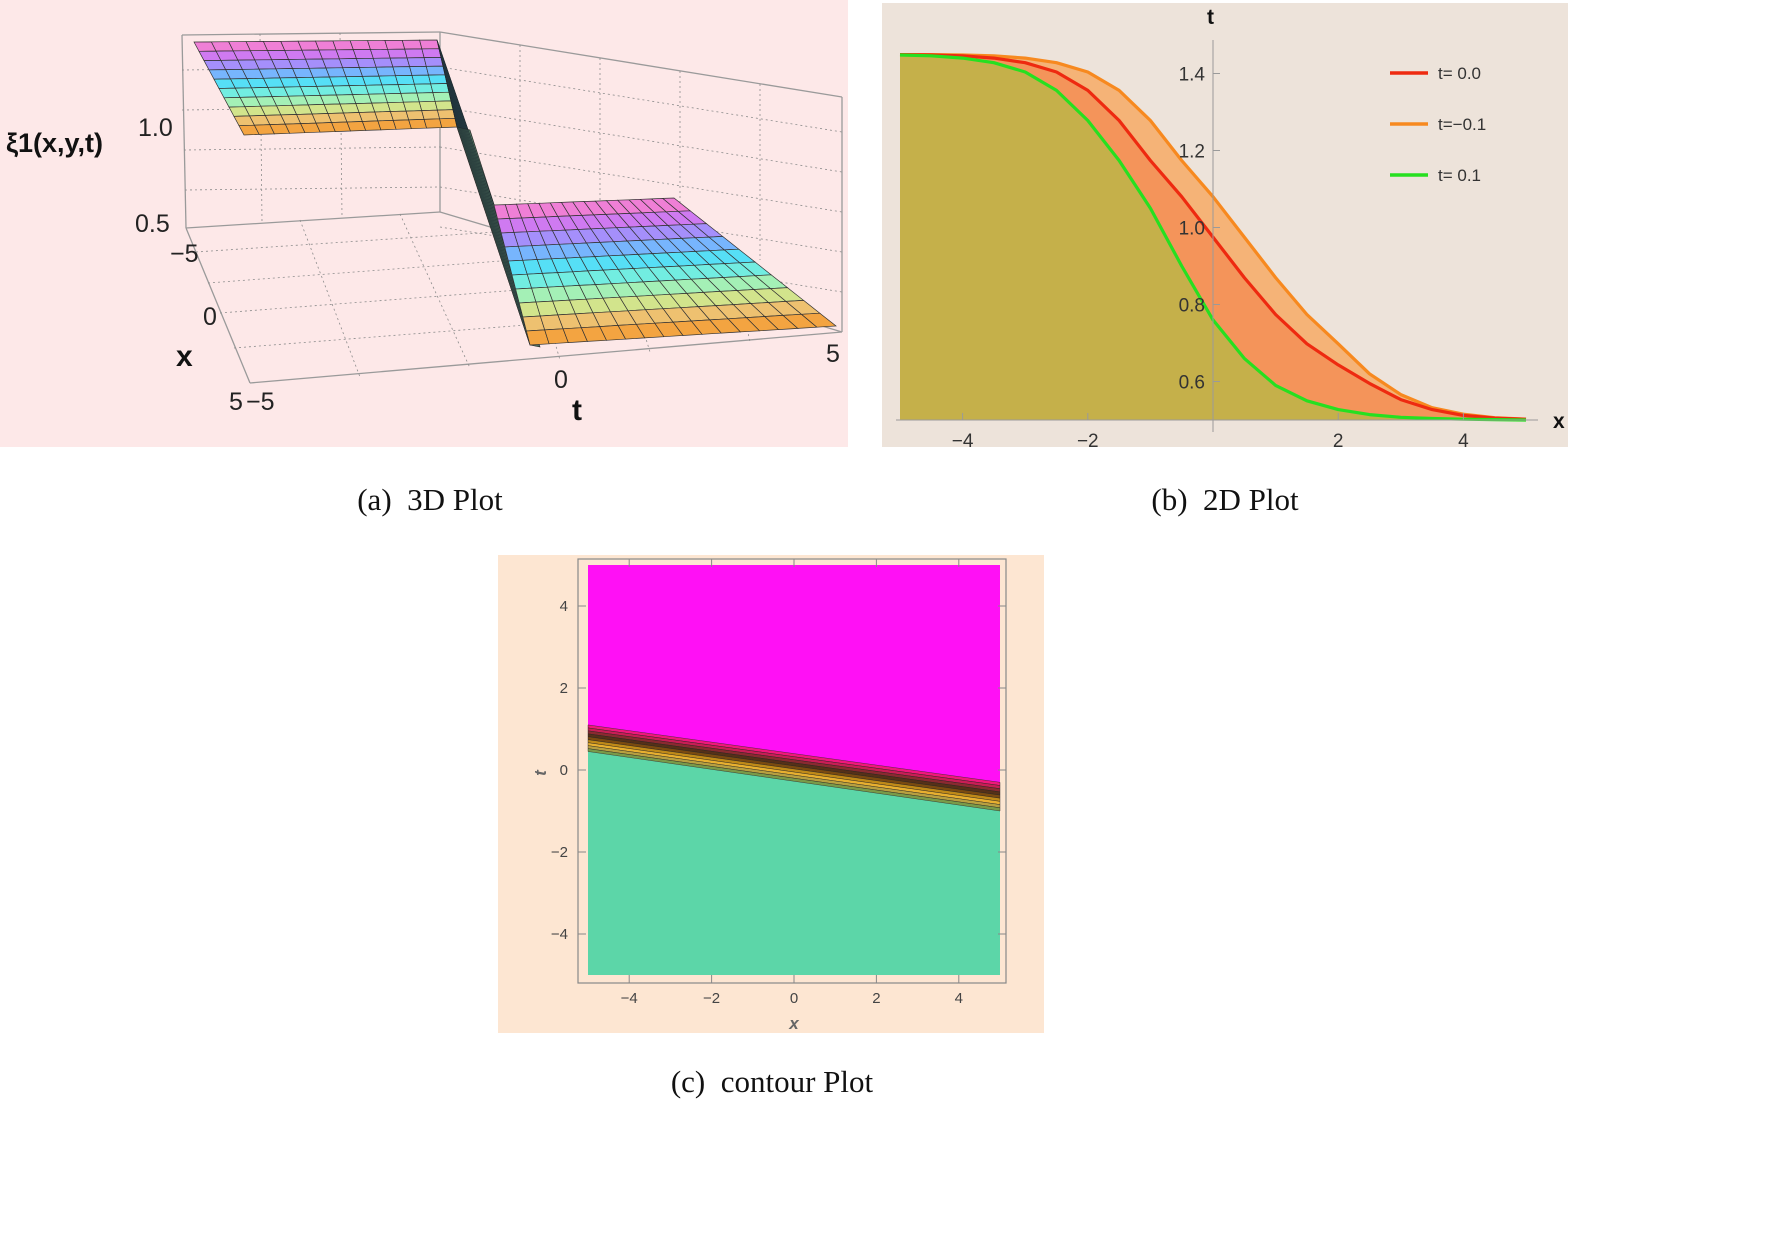 The height and width of the screenshot is (1241, 1770). Describe the element at coordinates (184, 254) in the screenshot. I see `x-tick-label: −5` at that location.